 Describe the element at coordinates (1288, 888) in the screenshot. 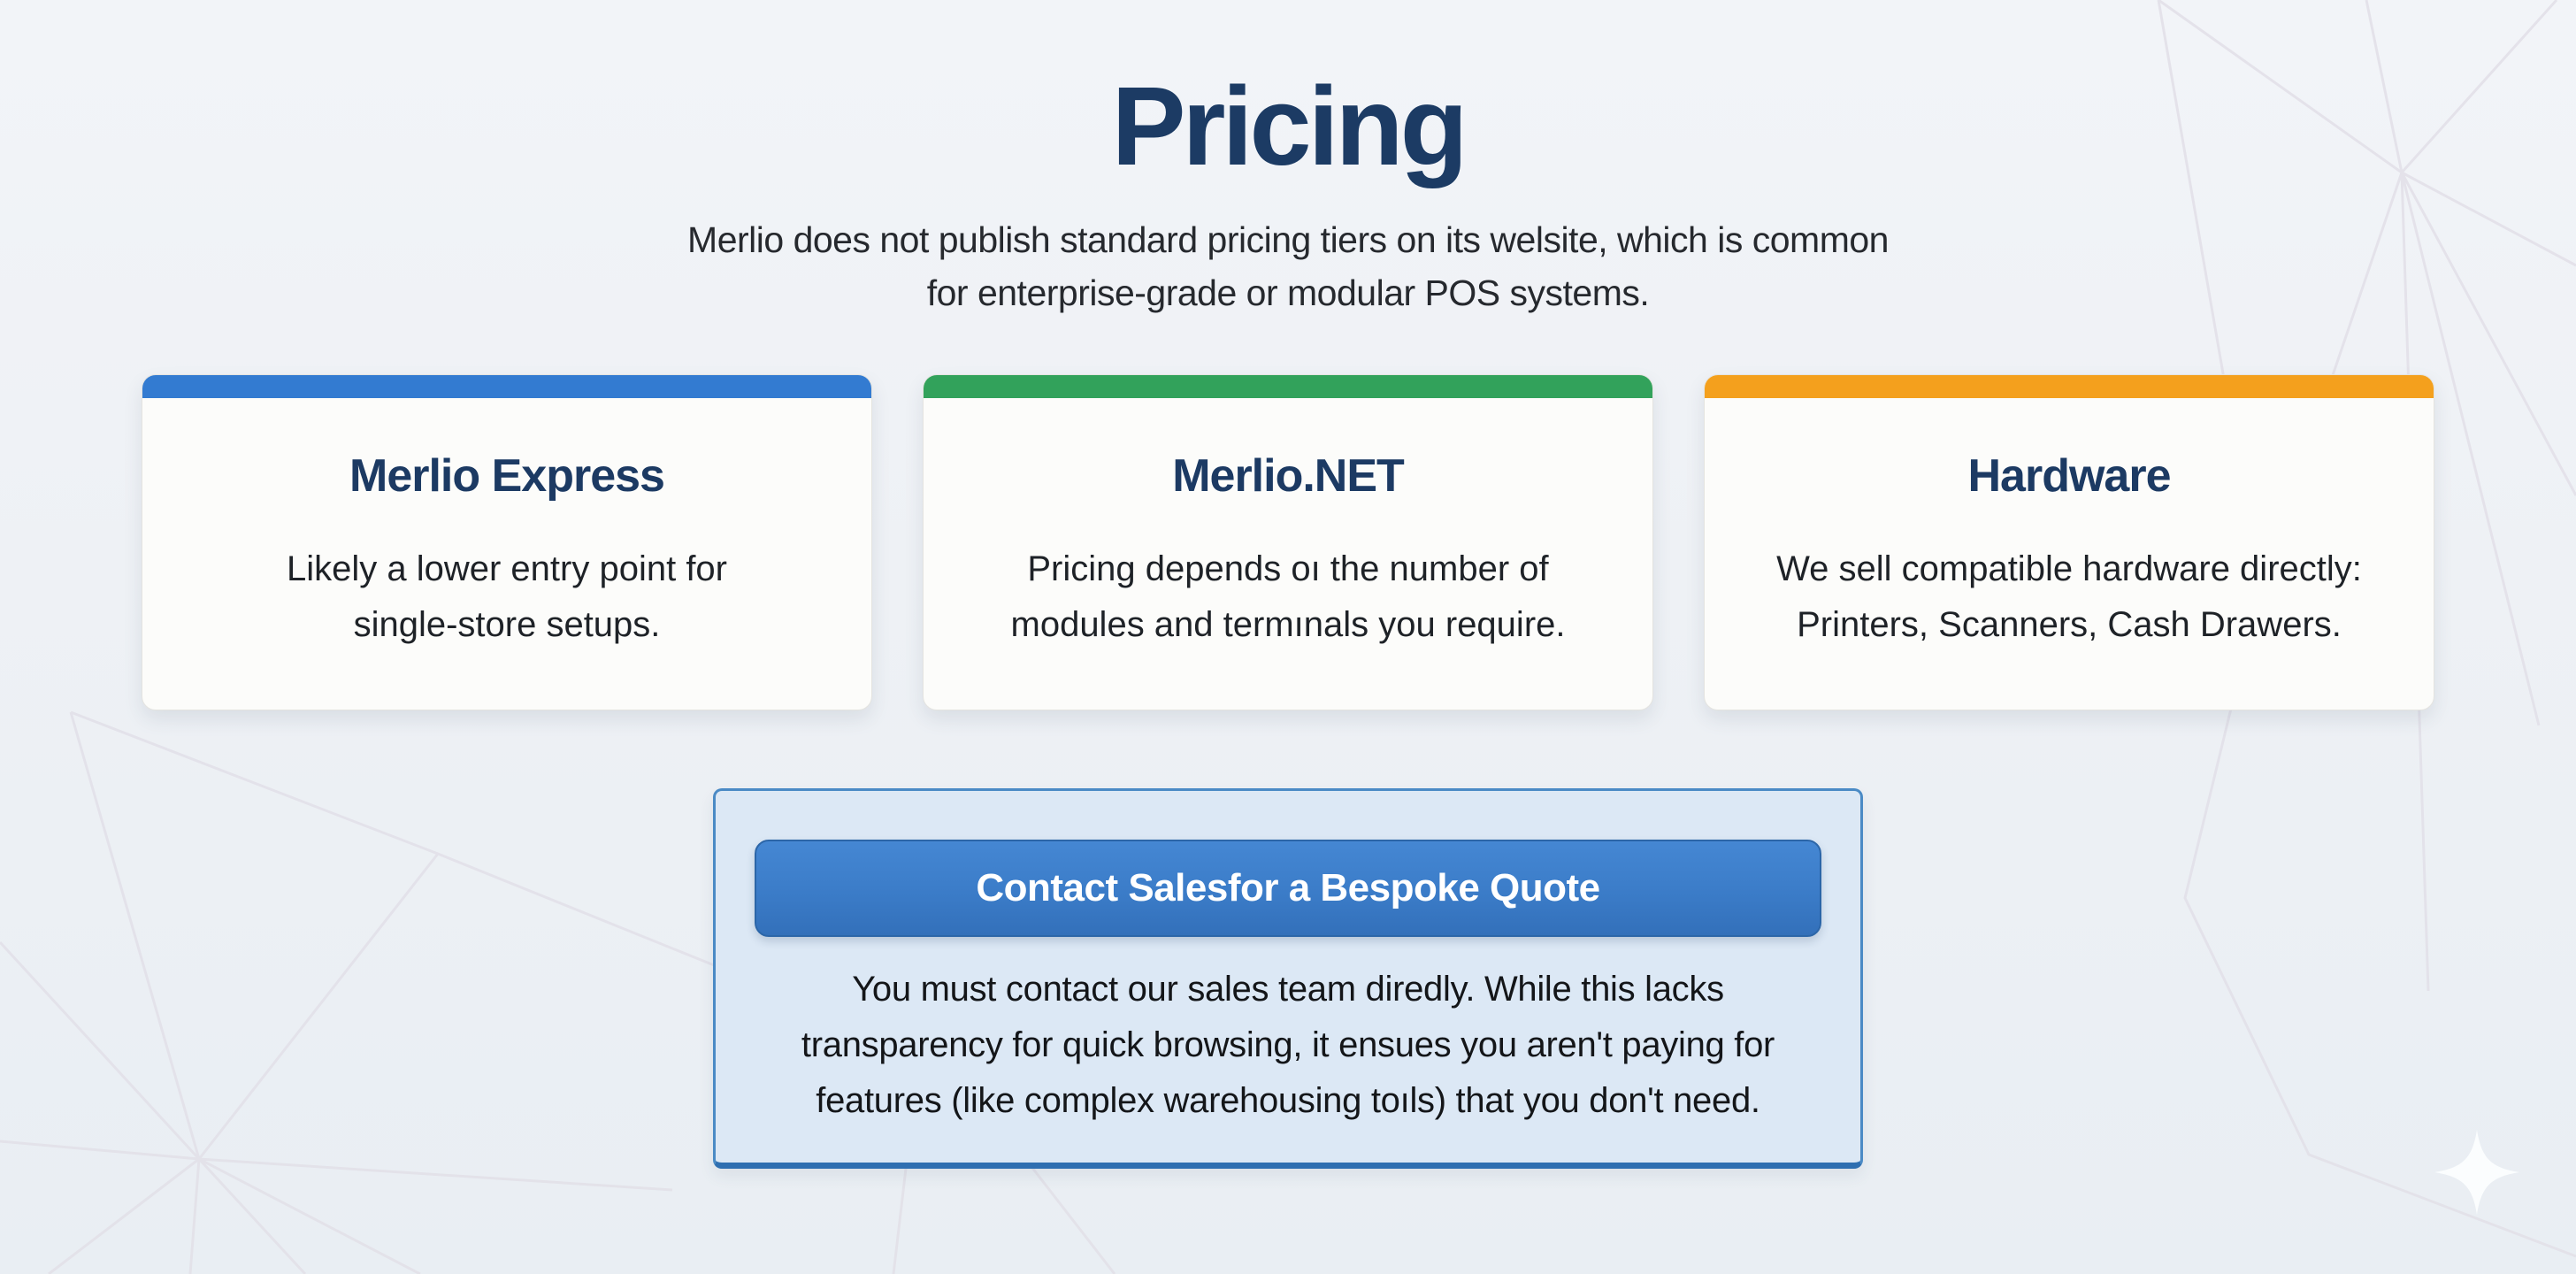

I see `contact-sales-button: Contact Salesfor a Bespoke Quote` at that location.